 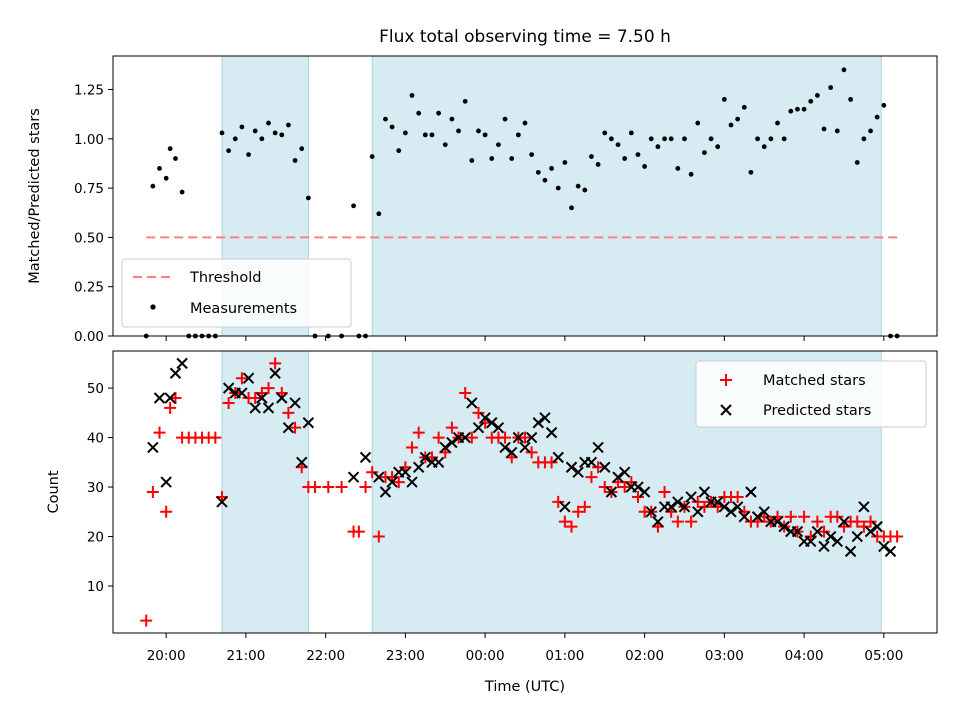 I want to click on x-tick-label: 01:00, so click(x=564, y=656).